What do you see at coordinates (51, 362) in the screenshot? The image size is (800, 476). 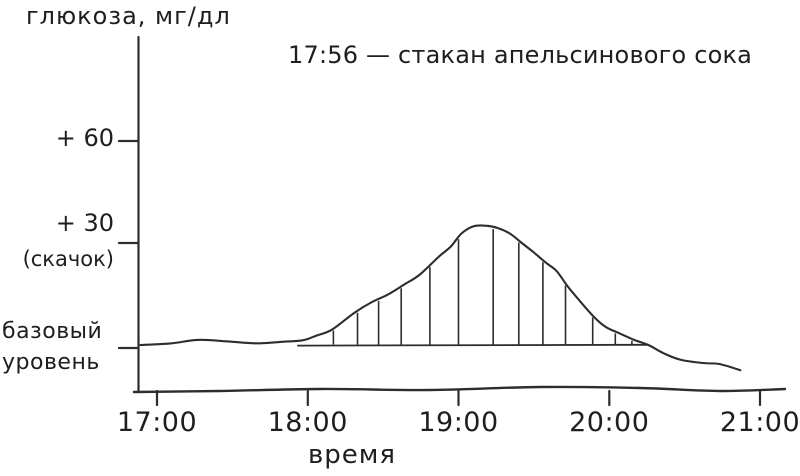 I see `baseline-label-word2: уровень` at bounding box center [51, 362].